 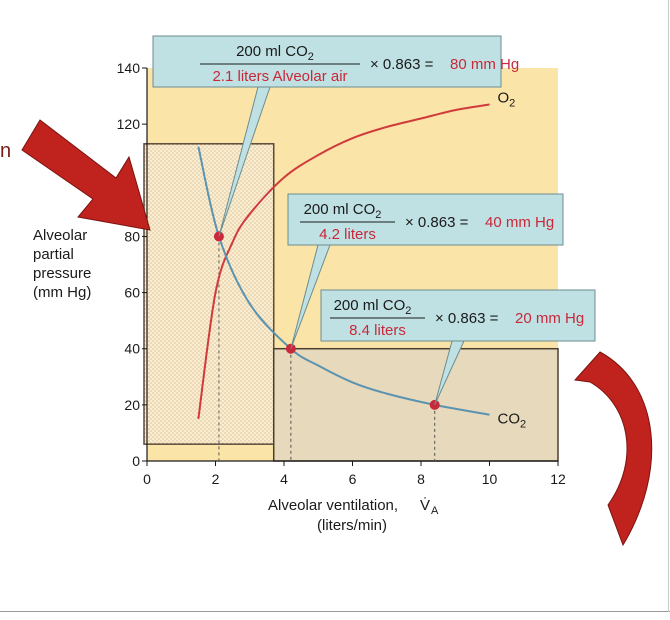 What do you see at coordinates (549, 318) in the screenshot?
I see `callout-result: 20 mm Hg` at bounding box center [549, 318].